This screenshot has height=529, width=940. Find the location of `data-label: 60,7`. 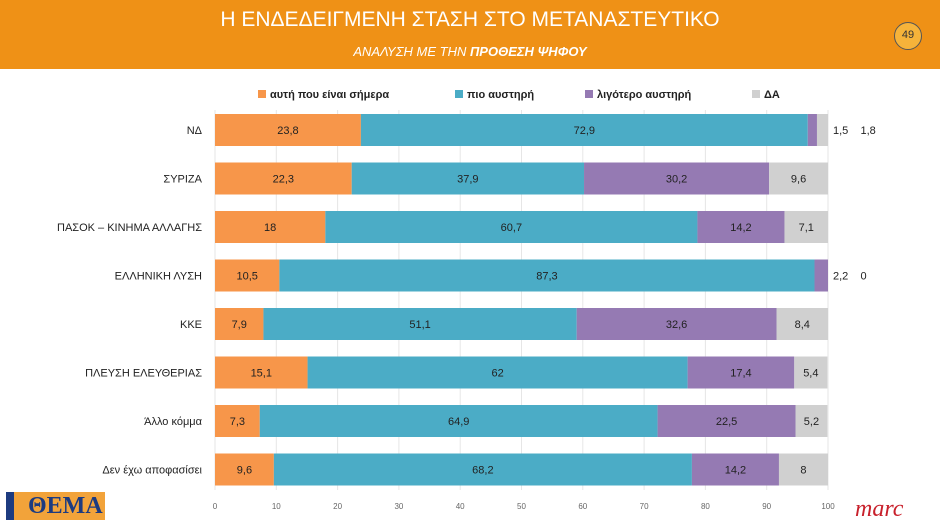

data-label: 60,7 is located at coordinates (511, 228).